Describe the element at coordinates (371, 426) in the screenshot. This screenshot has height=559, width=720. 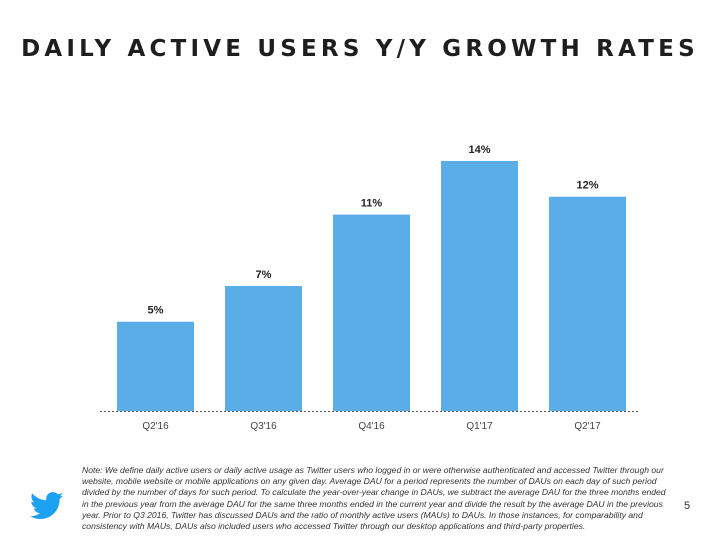
I see `x-tick-label-2: Q4'16` at that location.